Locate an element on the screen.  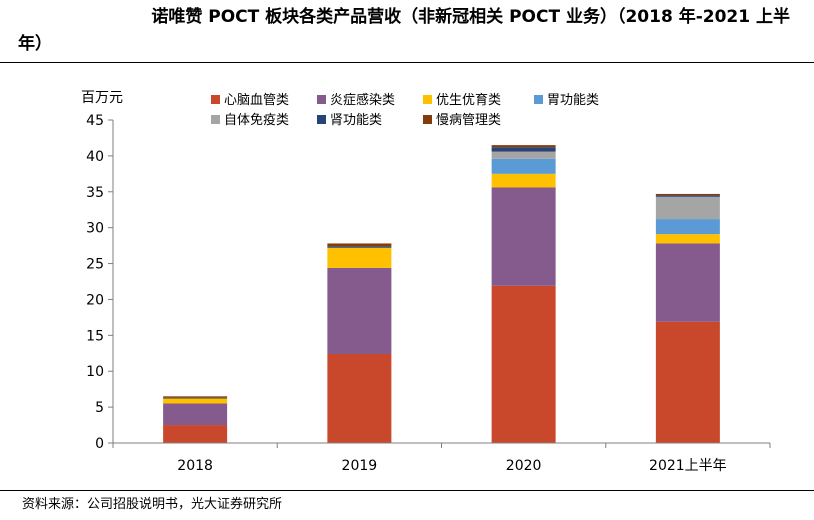
legend-label: 肾功能类 is located at coordinates (356, 120).